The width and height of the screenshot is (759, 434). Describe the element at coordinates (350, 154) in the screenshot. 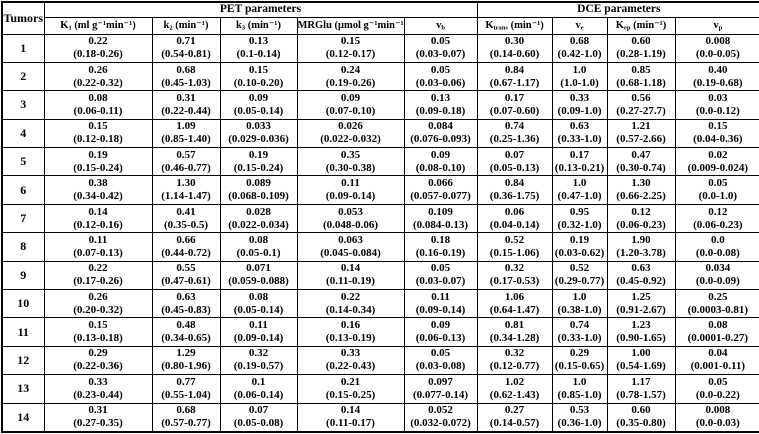

I see `cell-mean-value: 0.35` at that location.